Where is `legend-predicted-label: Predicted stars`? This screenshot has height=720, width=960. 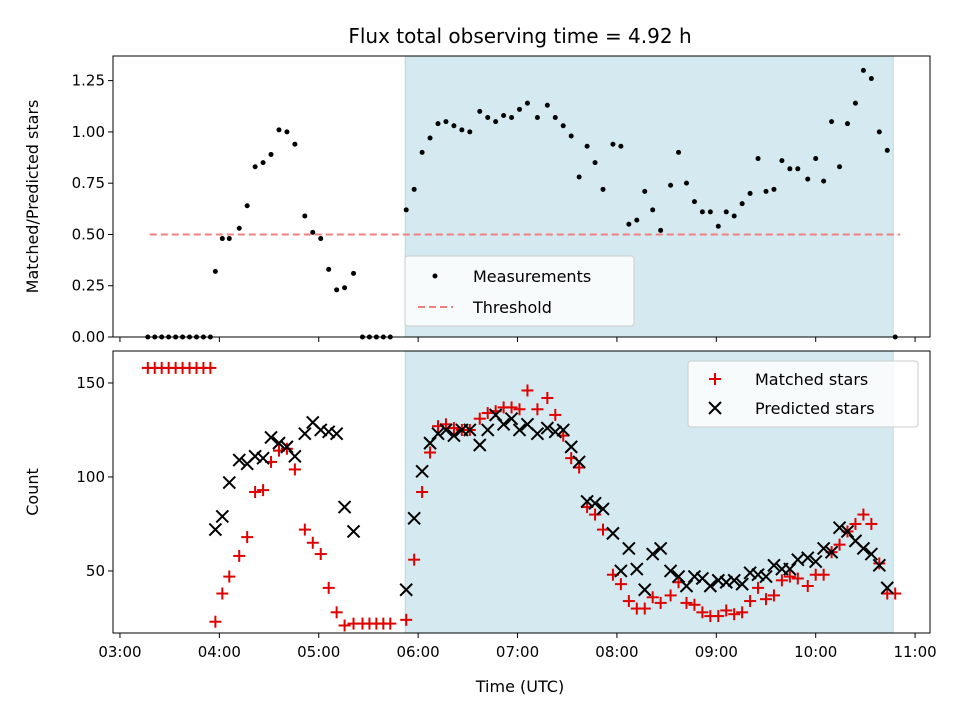
legend-predicted-label: Predicted stars is located at coordinates (815, 408).